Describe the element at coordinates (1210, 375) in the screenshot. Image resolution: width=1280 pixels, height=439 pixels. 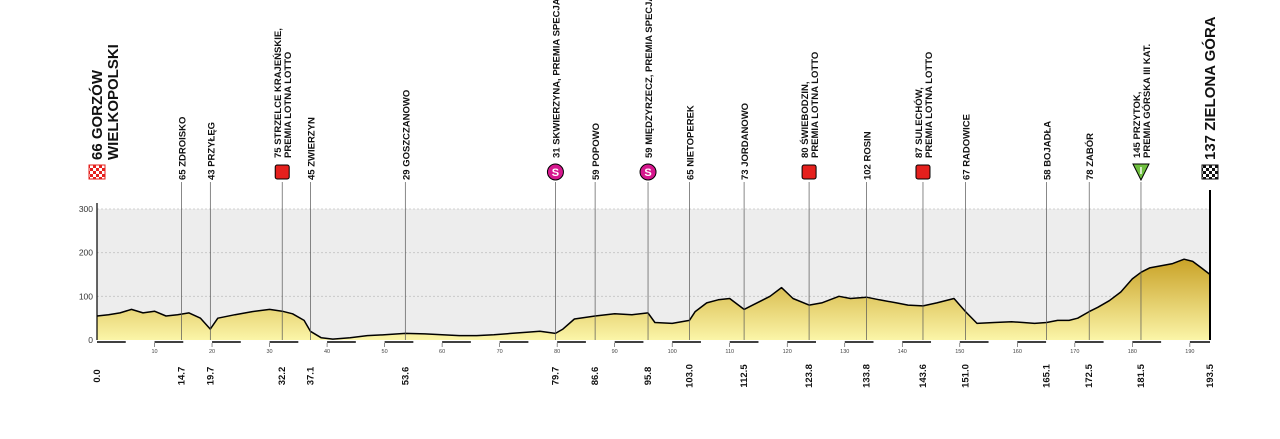
I see `km-label-193.5: 193.5` at that location.